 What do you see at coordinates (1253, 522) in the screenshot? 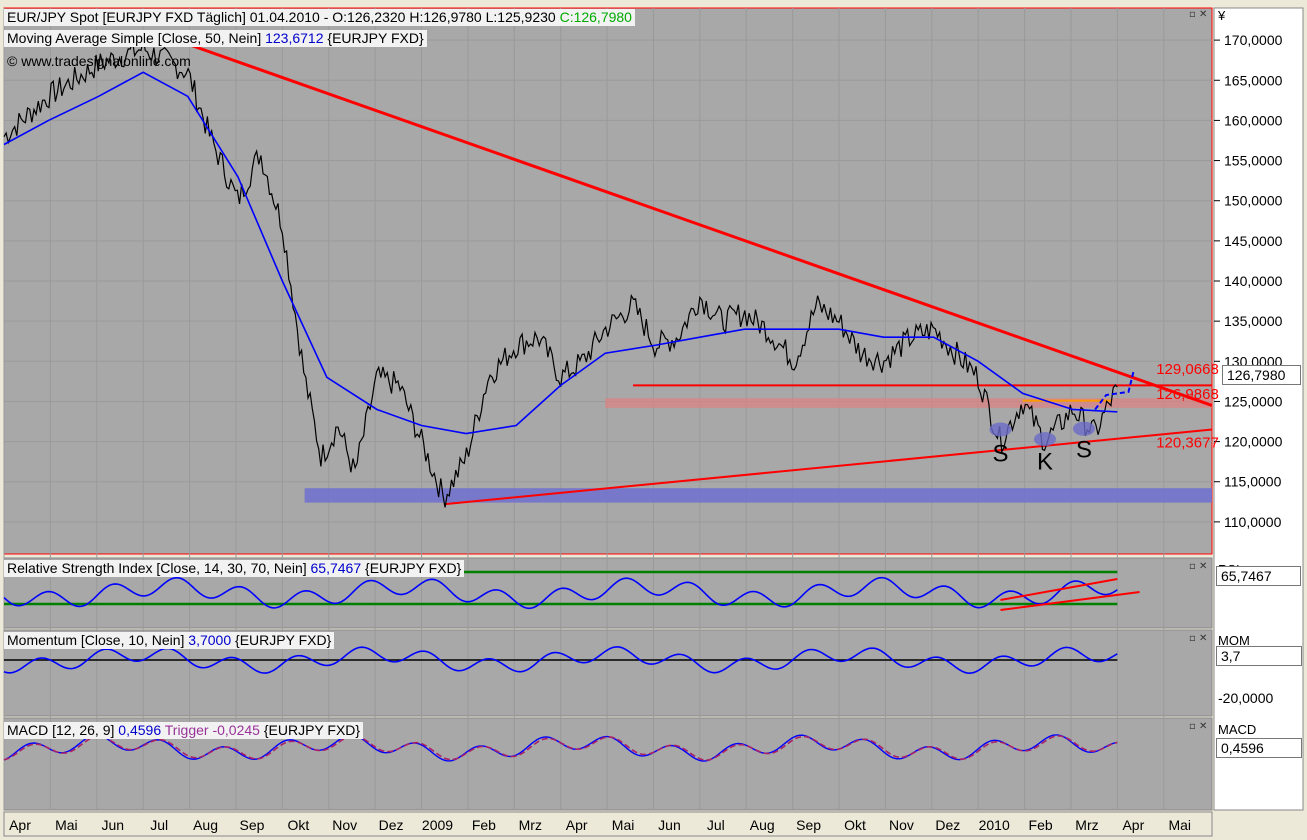
I see `y-tick-label: 110,0000` at bounding box center [1253, 522].